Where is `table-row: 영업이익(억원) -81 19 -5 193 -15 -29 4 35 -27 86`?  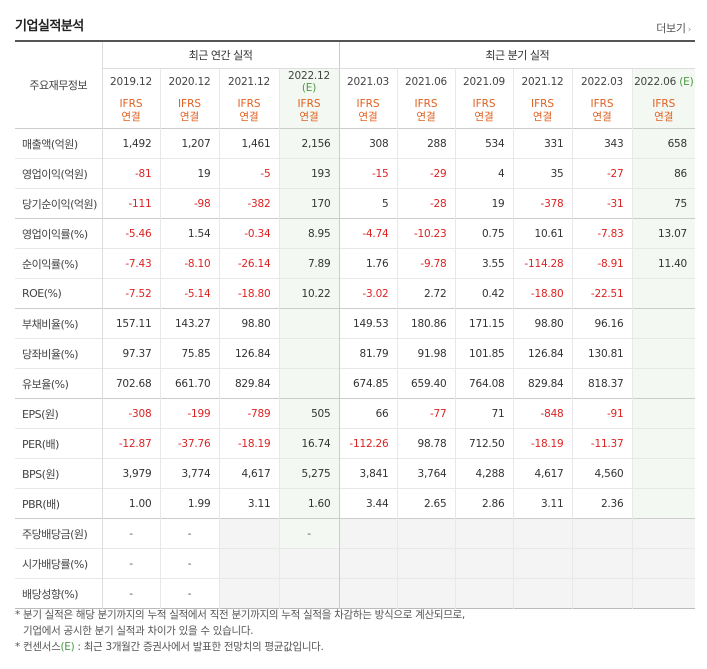 table-row: 영업이익(억원) -81 19 -5 193 -15 -29 4 35 -27 86 is located at coordinates (355, 173).